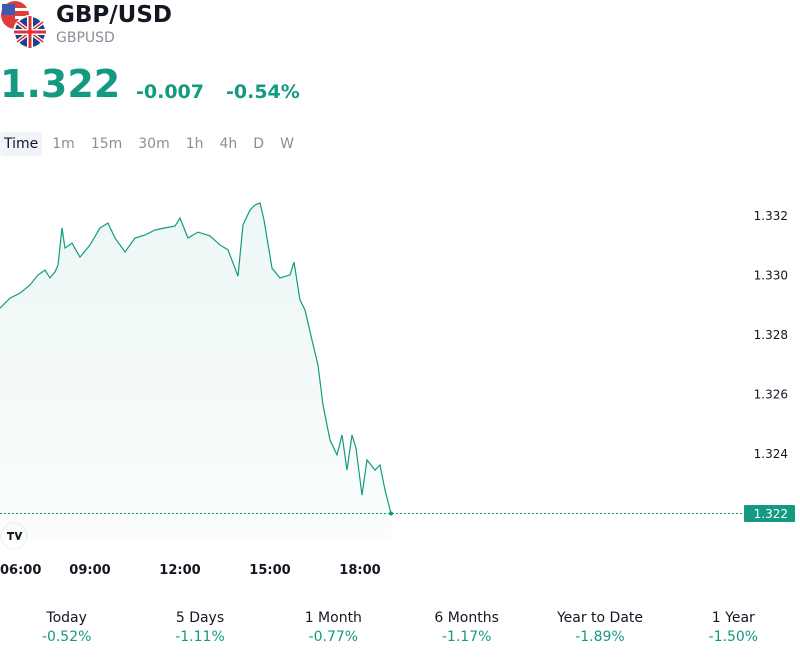  What do you see at coordinates (63, 144) in the screenshot?
I see `timeframe-button: 1m` at bounding box center [63, 144].